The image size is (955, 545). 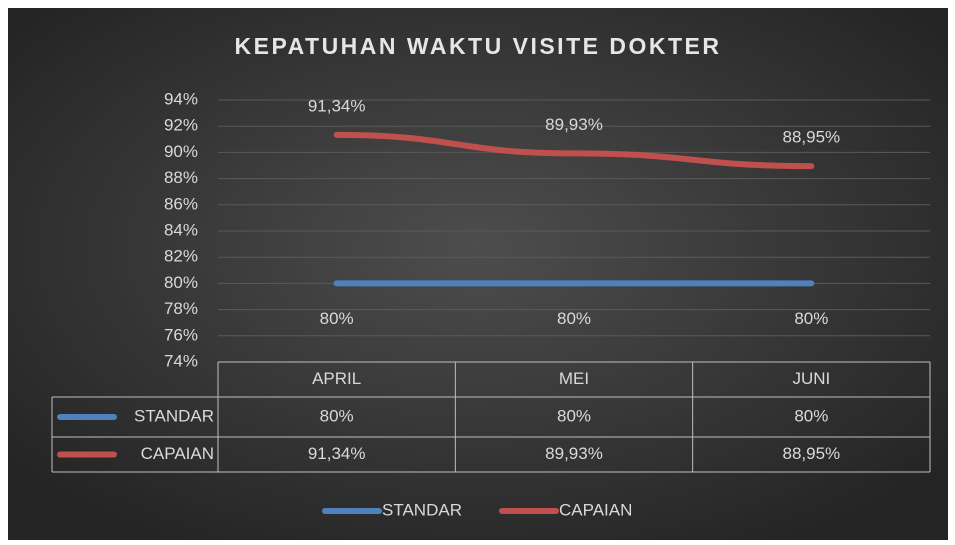 I want to click on data-label: 88,95%, so click(x=811, y=137).